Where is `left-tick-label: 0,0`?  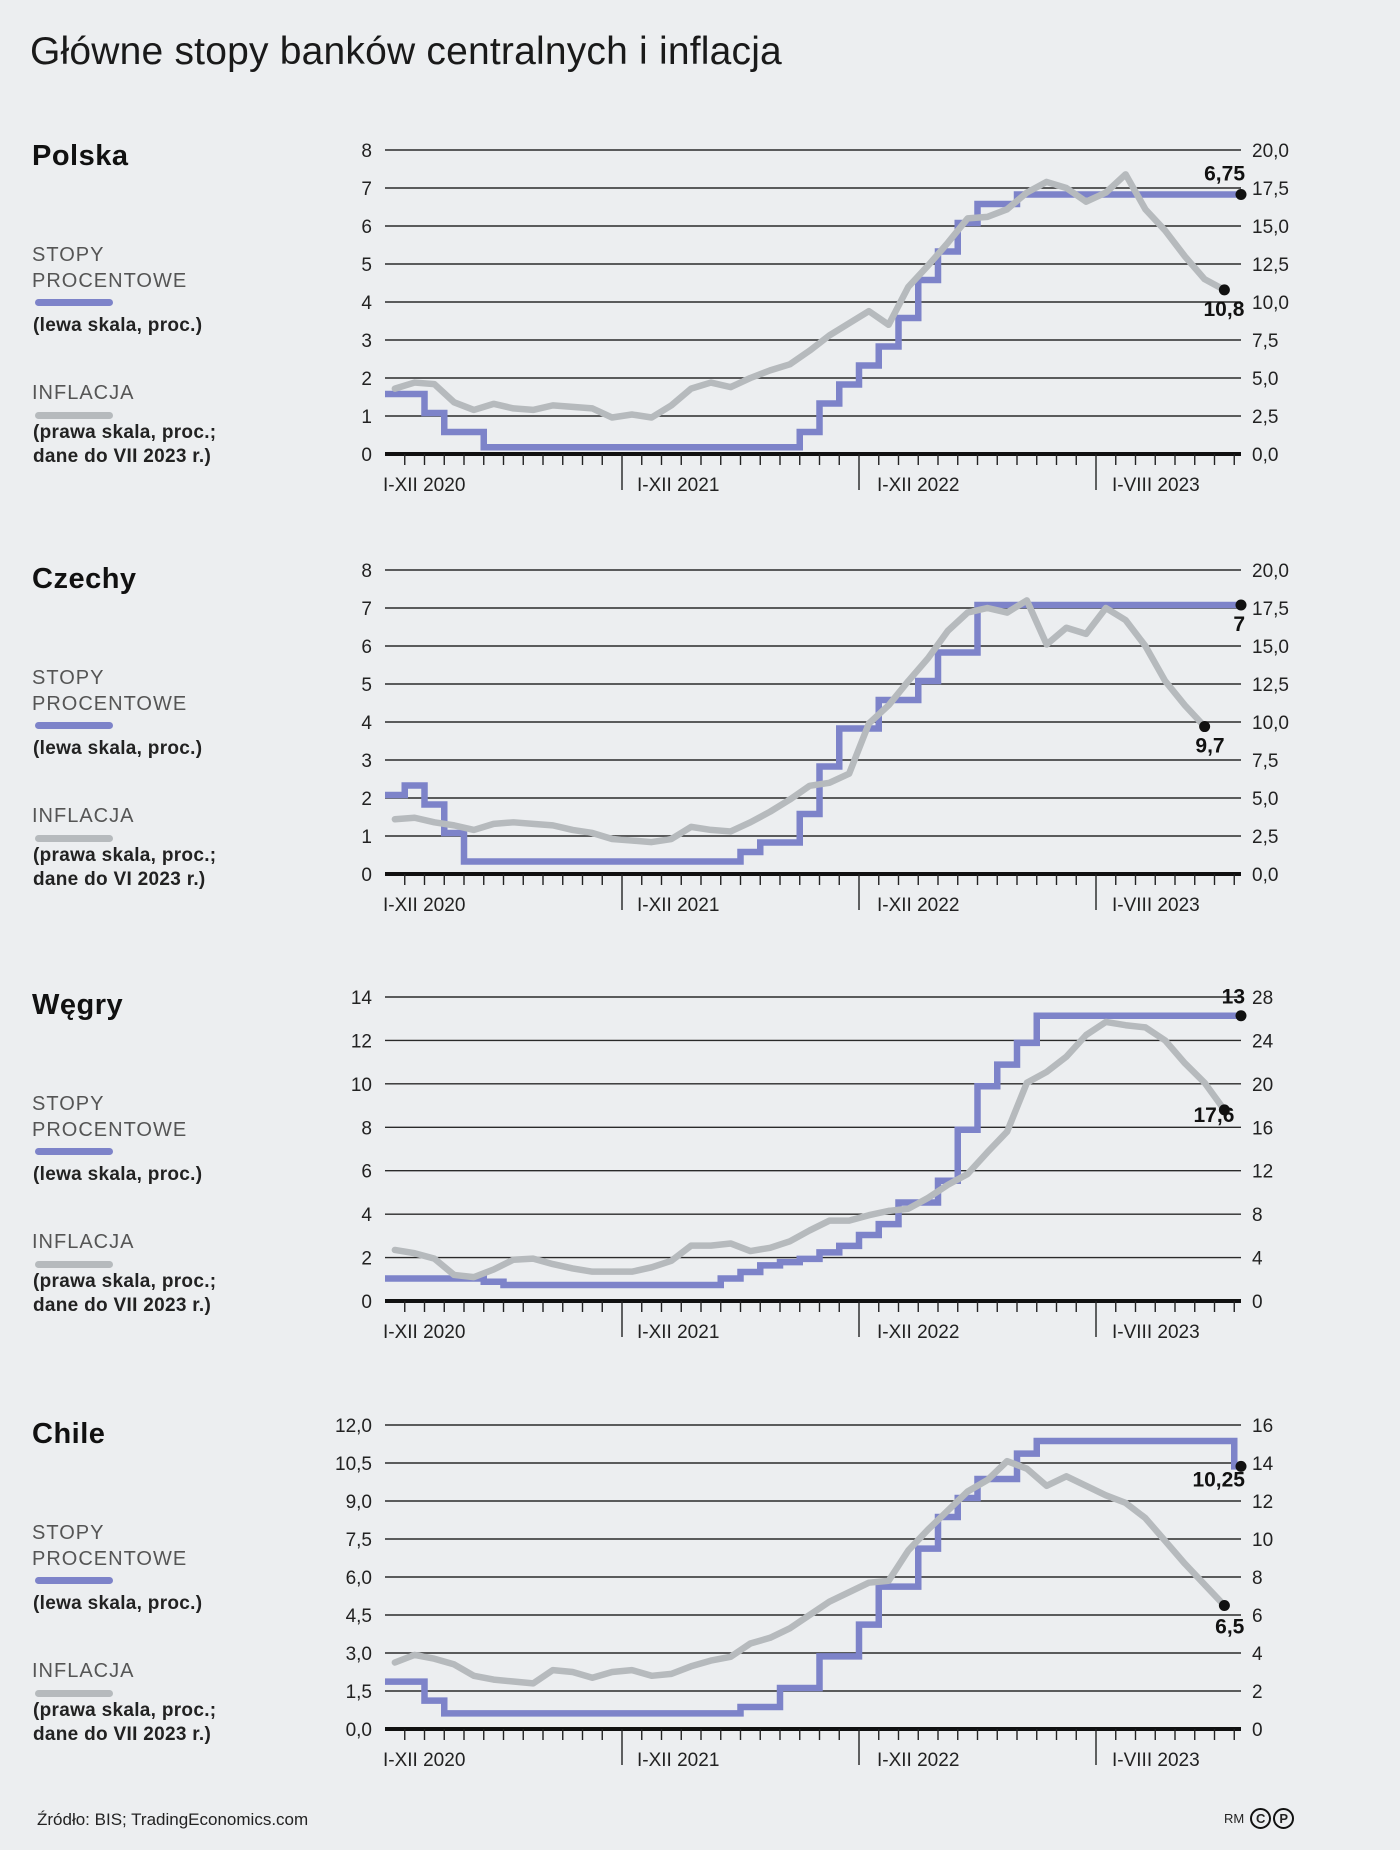
left-tick-label: 0,0 is located at coordinates (359, 1730).